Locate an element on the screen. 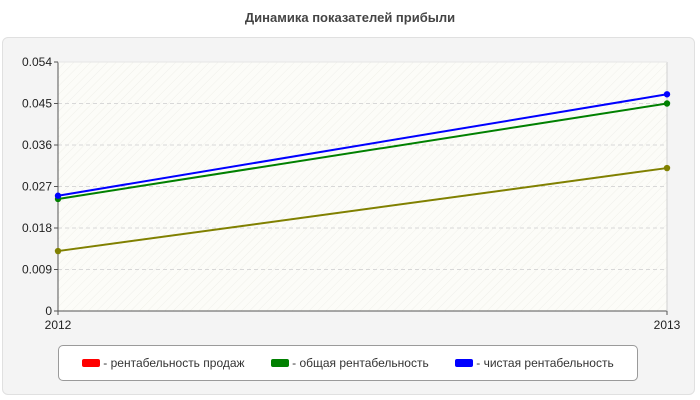  legend-label-sales: рентабельность продаж is located at coordinates (177, 363).